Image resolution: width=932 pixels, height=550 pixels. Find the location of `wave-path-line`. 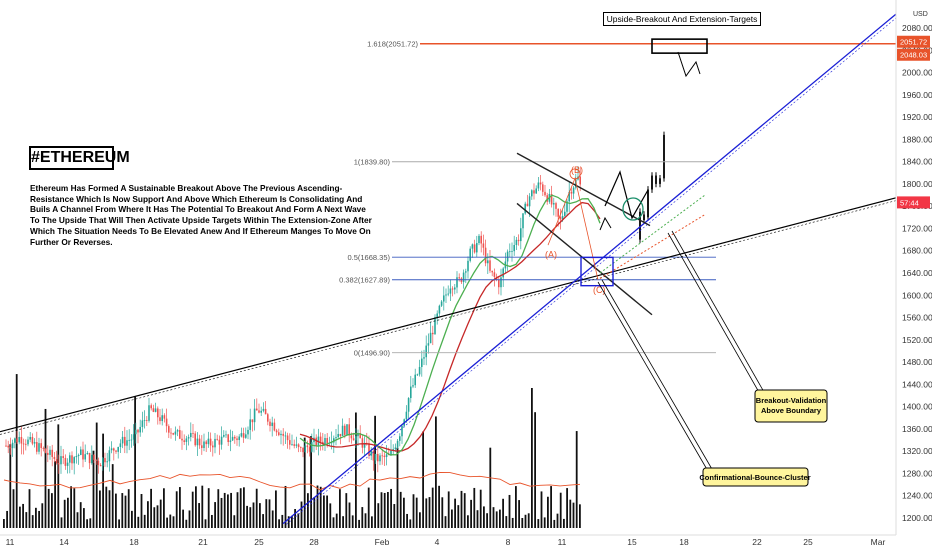

wave-path-line is located at coordinates (573, 228).